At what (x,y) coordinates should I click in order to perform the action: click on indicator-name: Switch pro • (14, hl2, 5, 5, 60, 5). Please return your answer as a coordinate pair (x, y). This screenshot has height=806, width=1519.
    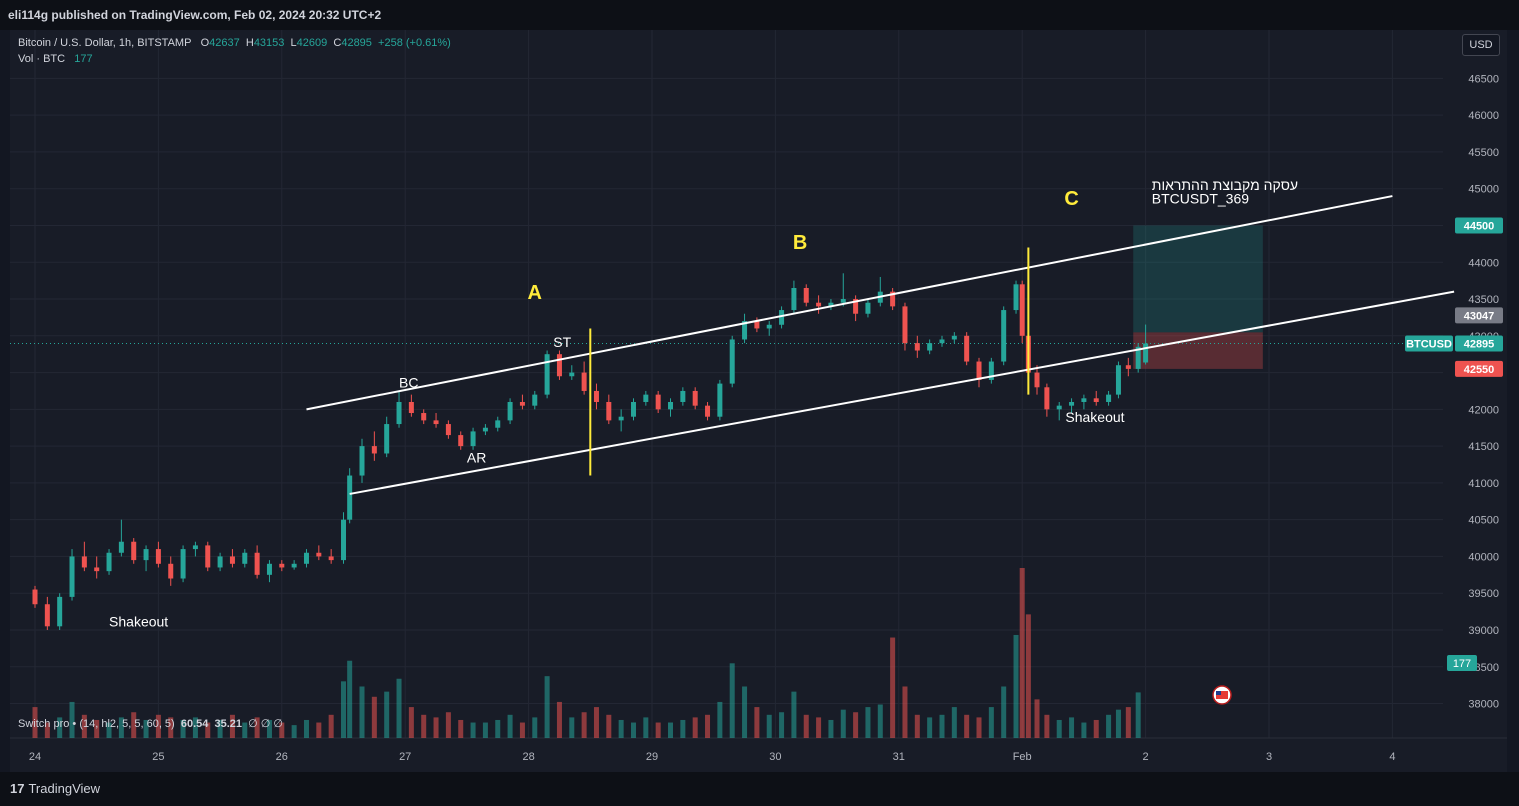
    Looking at the image, I should click on (96, 724).